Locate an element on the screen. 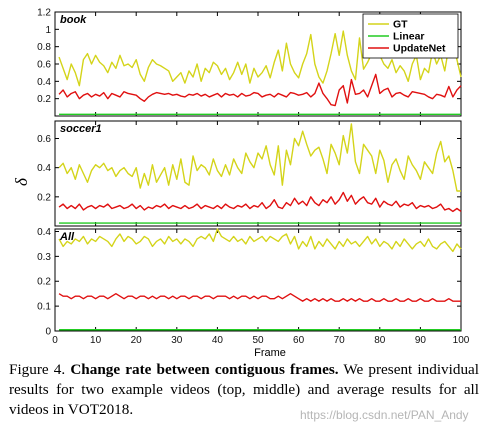 The height and width of the screenshot is (433, 484). x-tick-label: 10 is located at coordinates (96, 340).